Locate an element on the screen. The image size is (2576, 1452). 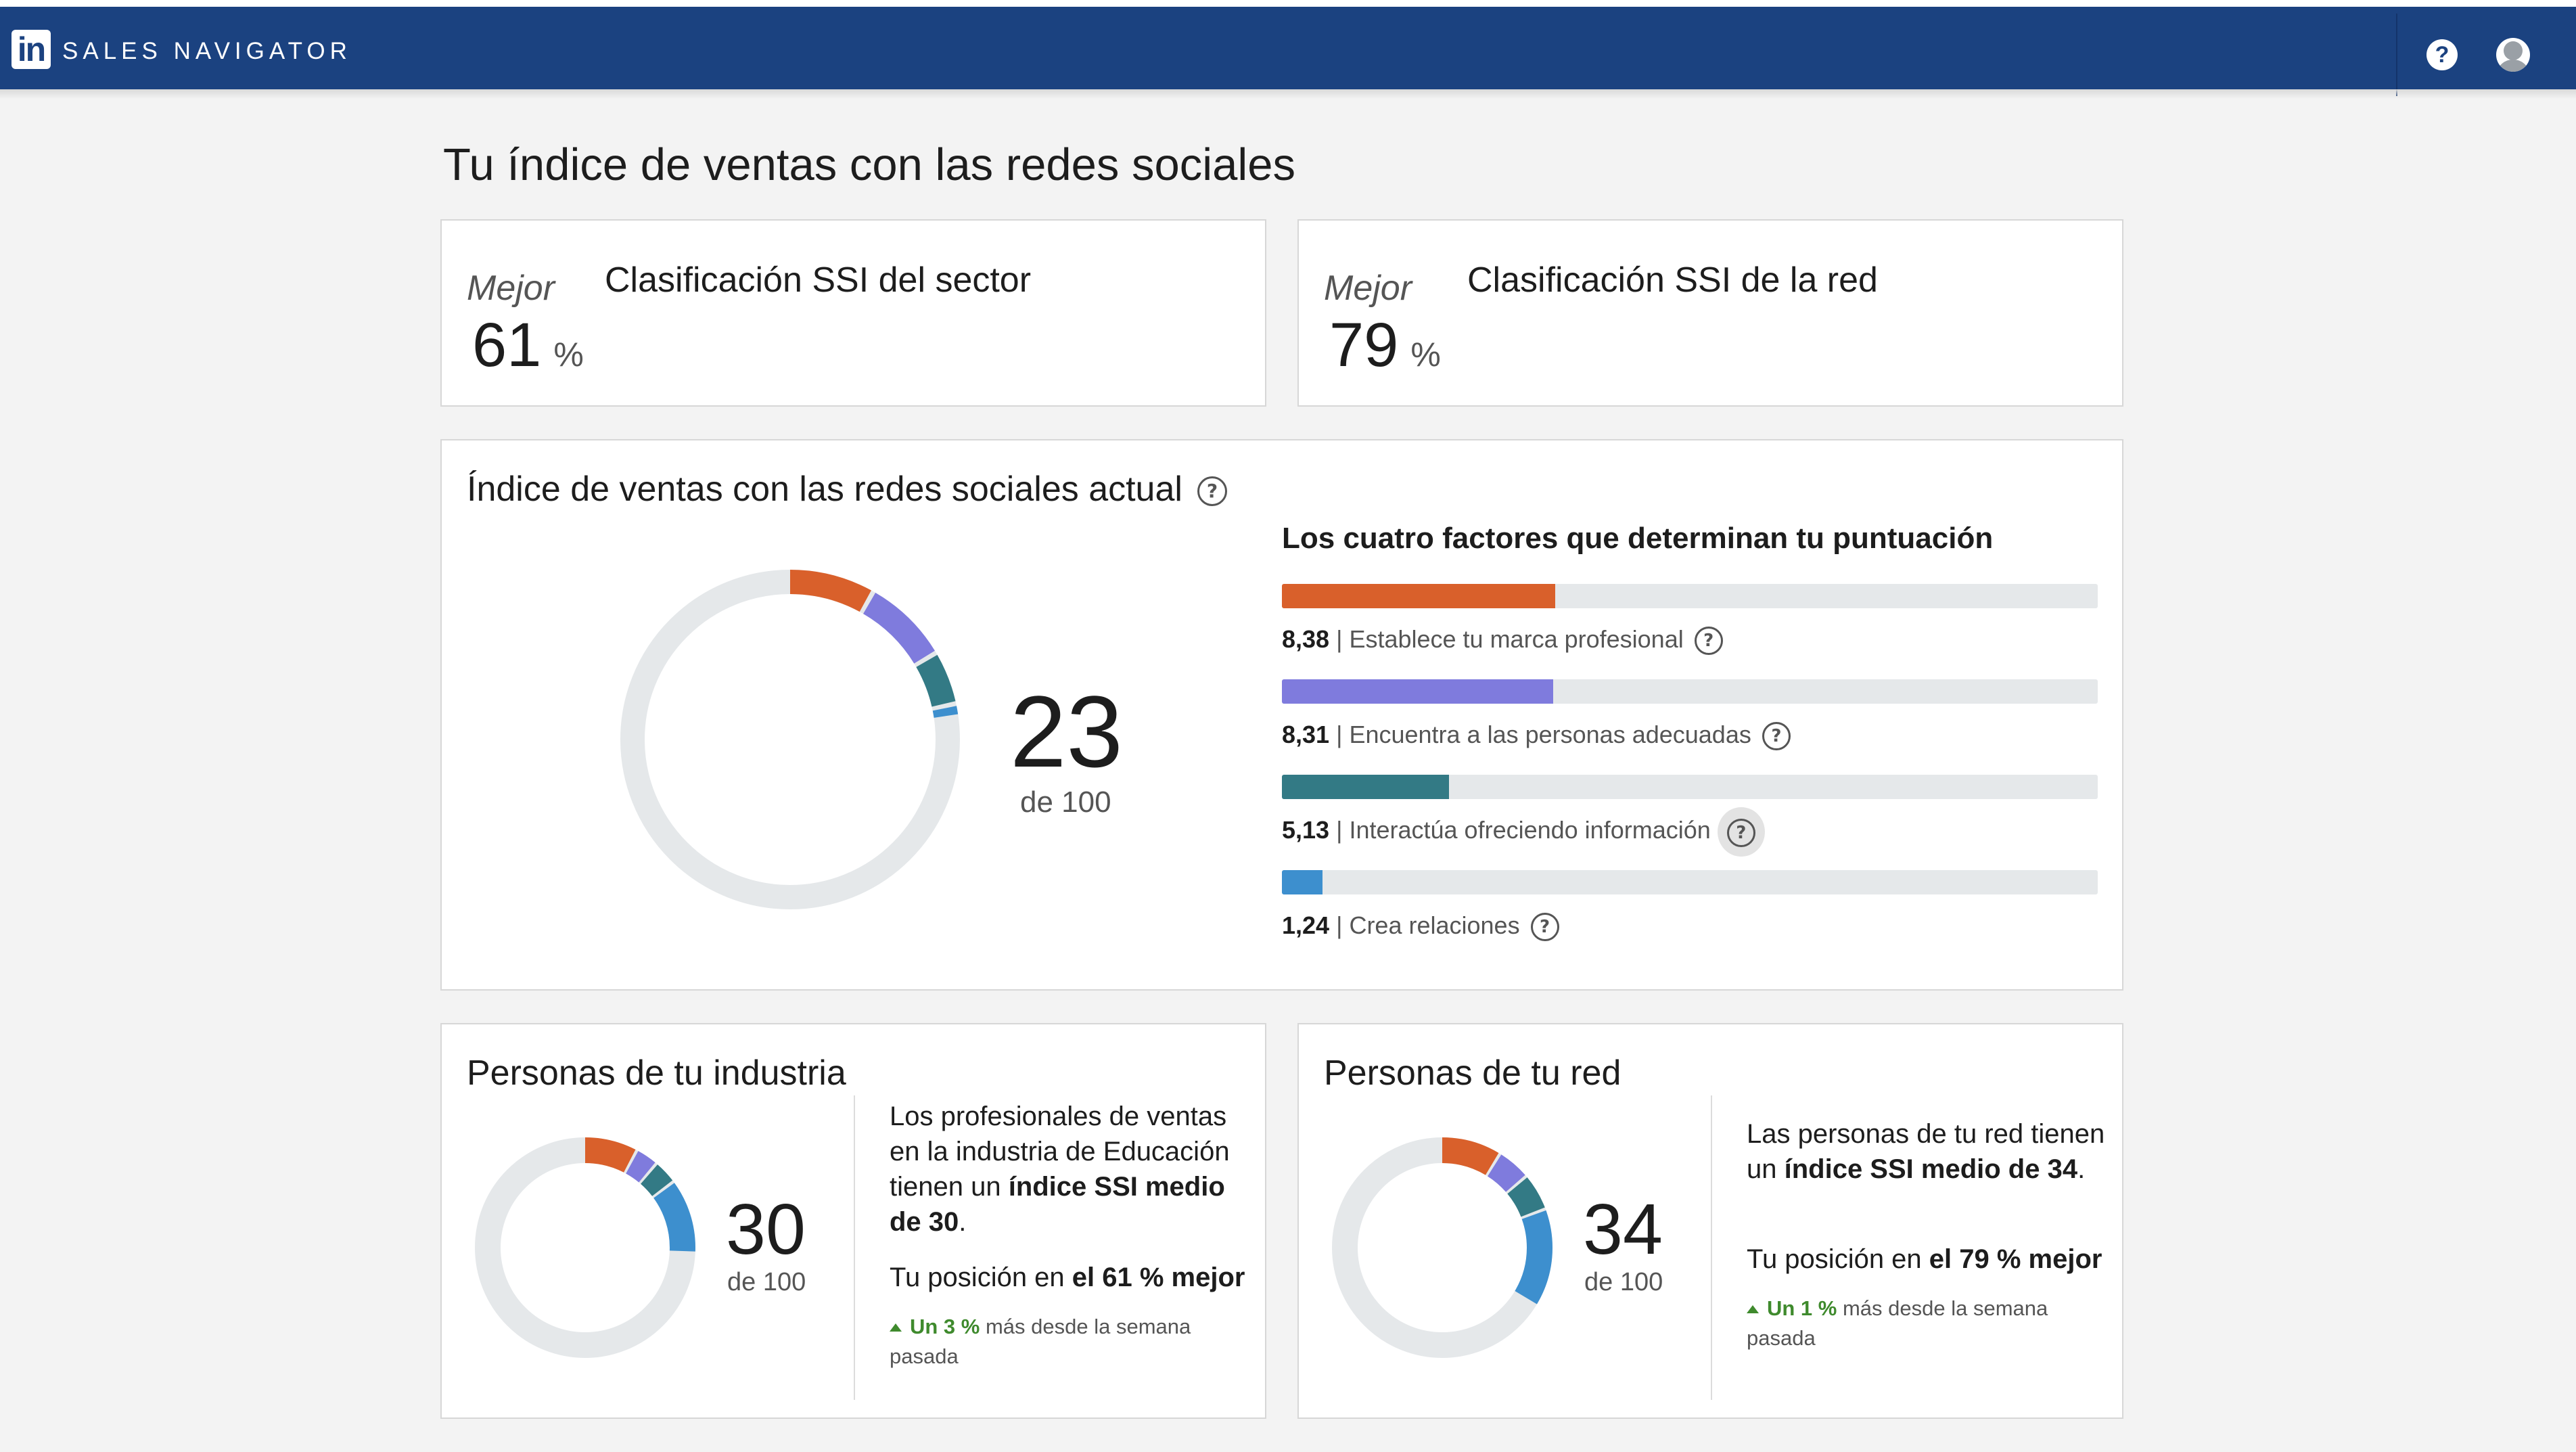
network-rank-number: 79 is located at coordinates (1364, 345).